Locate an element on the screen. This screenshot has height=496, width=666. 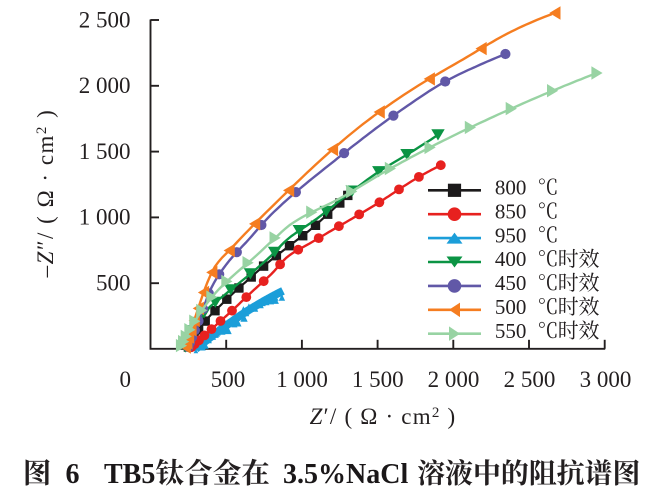
svg-text: 400 is located at coordinates (511, 259).